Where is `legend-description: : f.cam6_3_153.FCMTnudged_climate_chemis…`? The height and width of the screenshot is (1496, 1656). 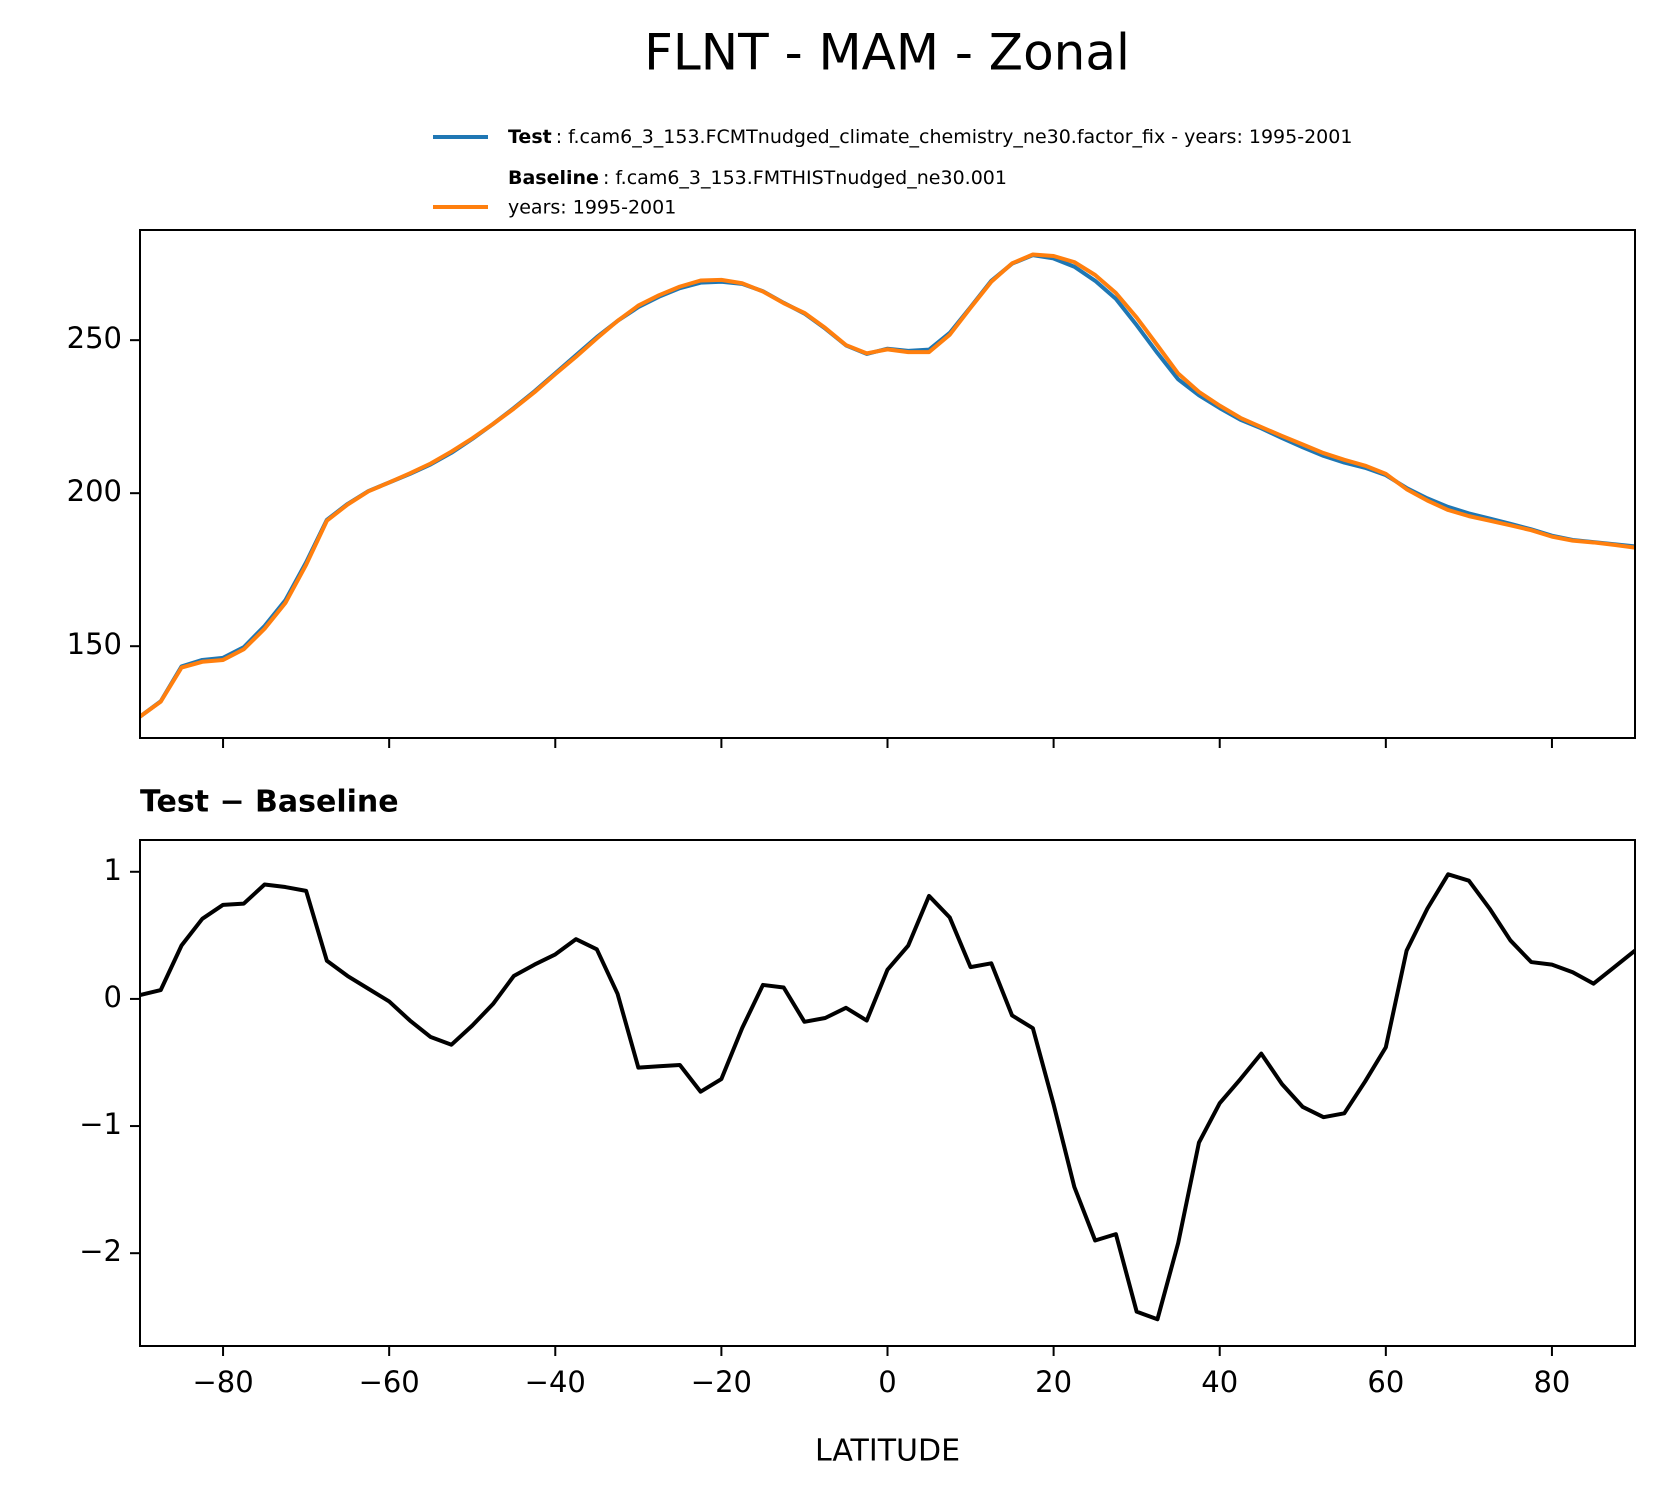
legend-description: : f.cam6_3_153.FCMTnudged_climate_chemis… is located at coordinates (954, 137).